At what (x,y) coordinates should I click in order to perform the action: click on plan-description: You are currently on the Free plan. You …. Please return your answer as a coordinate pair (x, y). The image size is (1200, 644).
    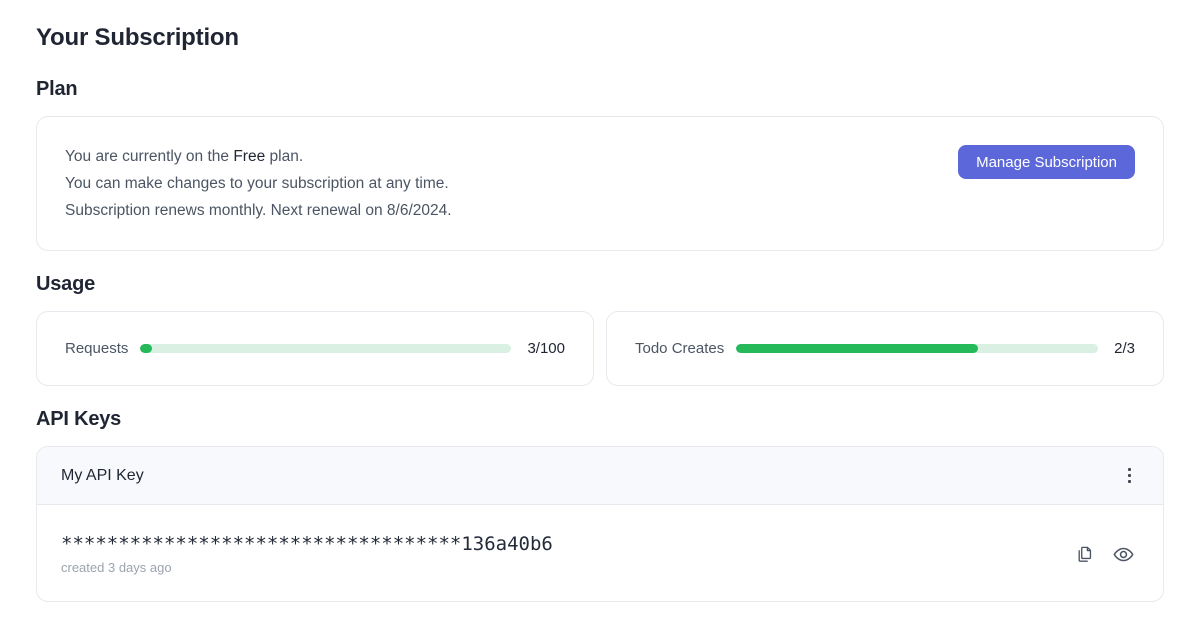
    Looking at the image, I should click on (258, 183).